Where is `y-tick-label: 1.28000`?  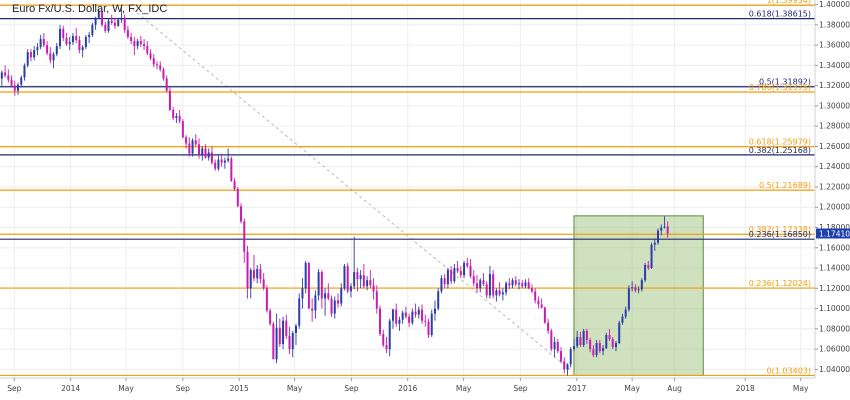
y-tick-label: 1.28000 is located at coordinates (834, 126).